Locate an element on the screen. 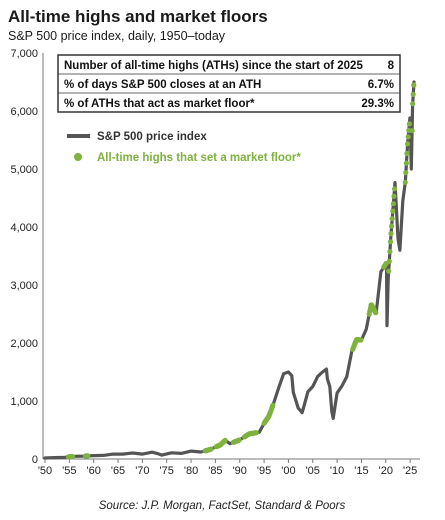 The image size is (445, 520). x-tick-label: '55 is located at coordinates (69, 471).